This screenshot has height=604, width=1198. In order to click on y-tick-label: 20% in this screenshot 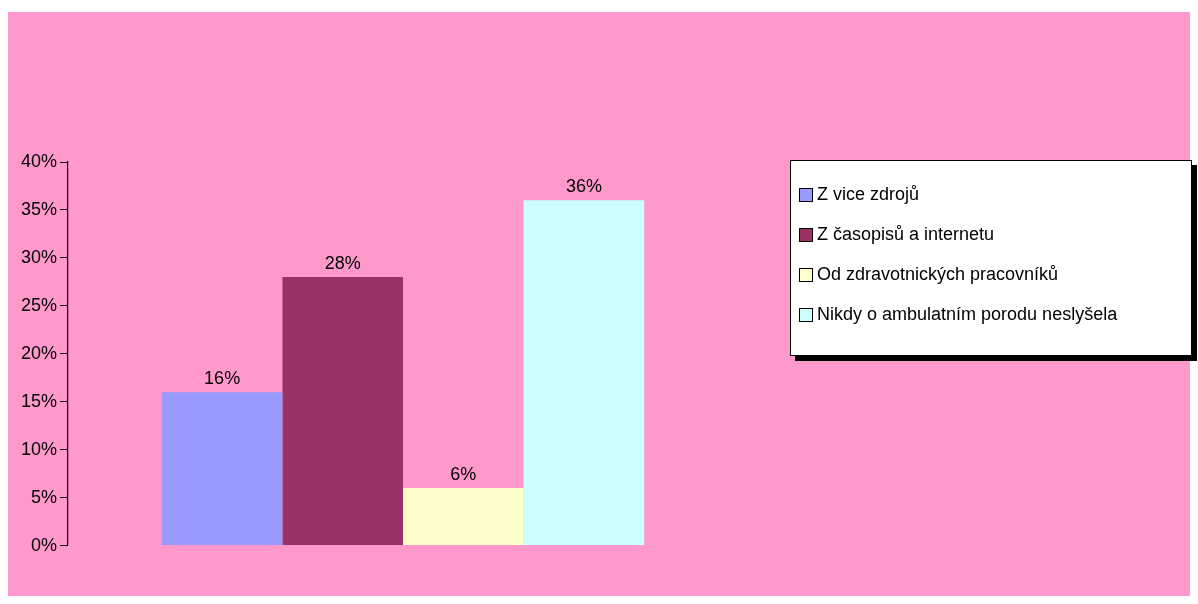, I will do `click(39, 352)`.